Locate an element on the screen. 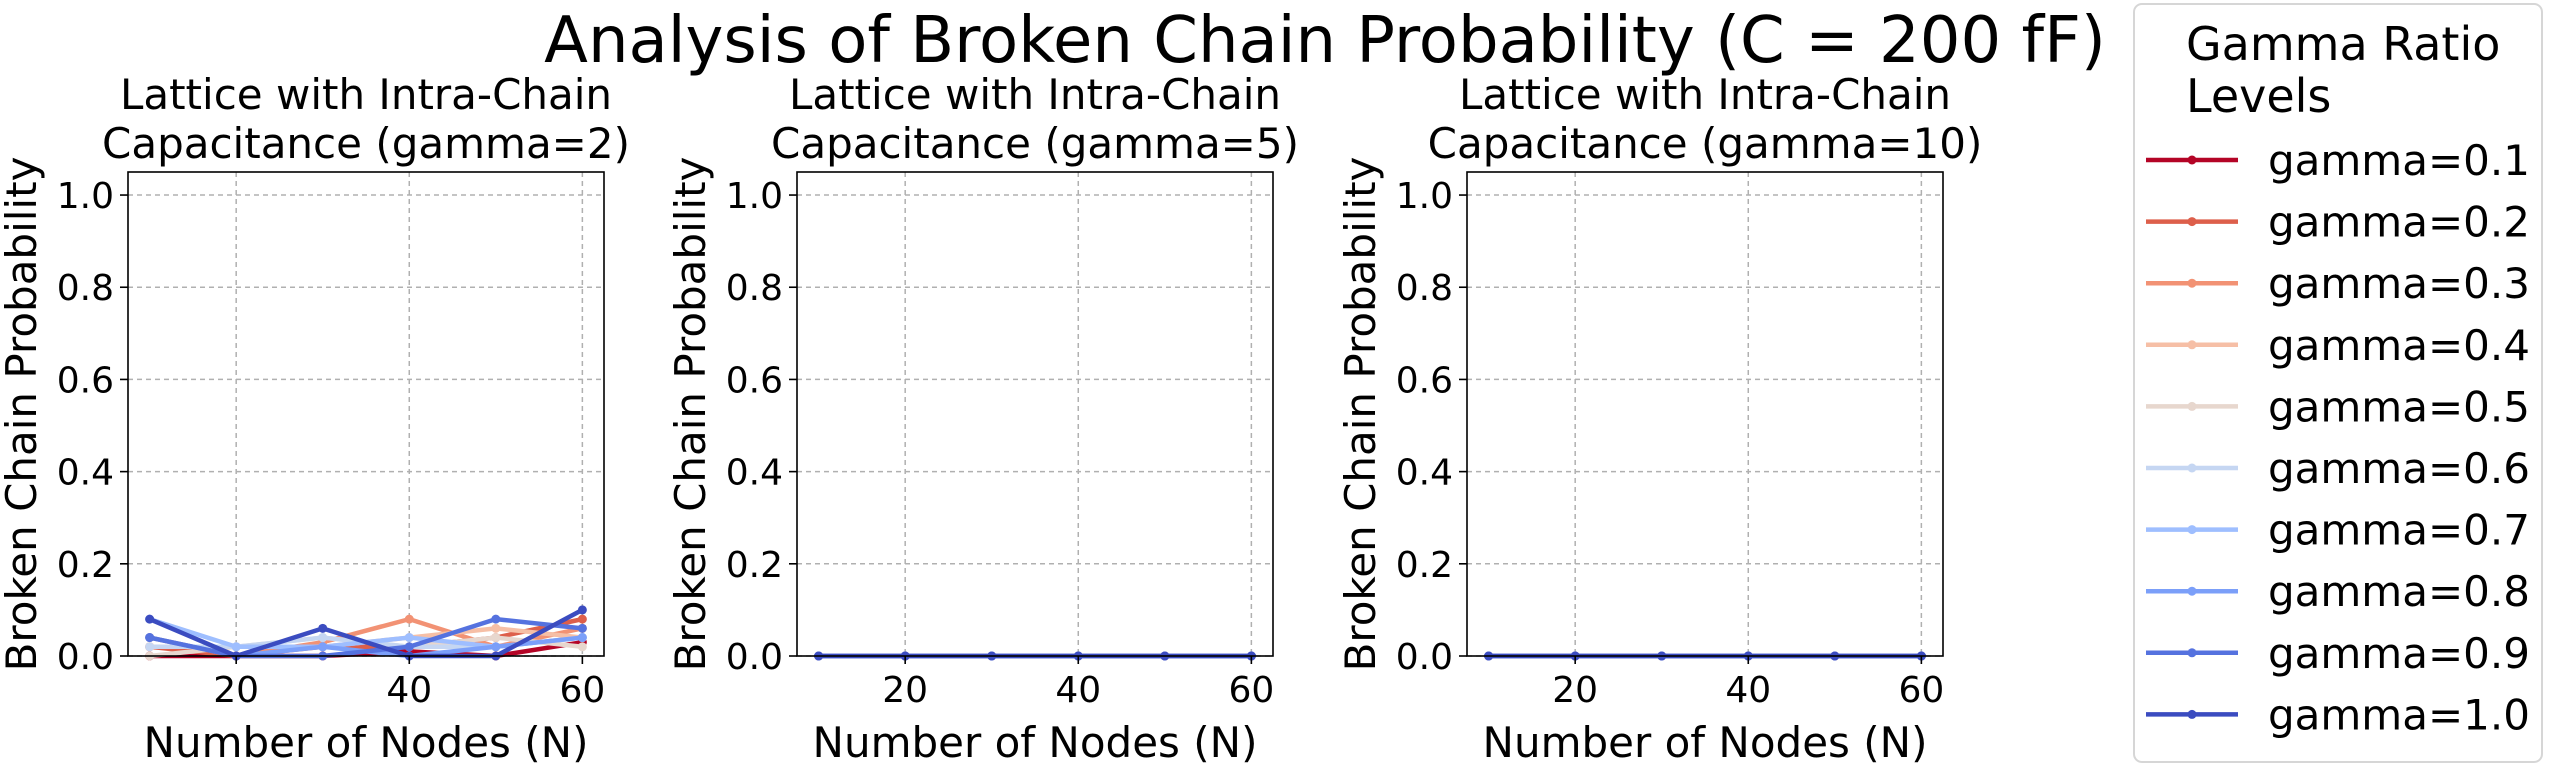 The image size is (2550, 774). legend-item: gamma=0.8 is located at coordinates (2338, 591).